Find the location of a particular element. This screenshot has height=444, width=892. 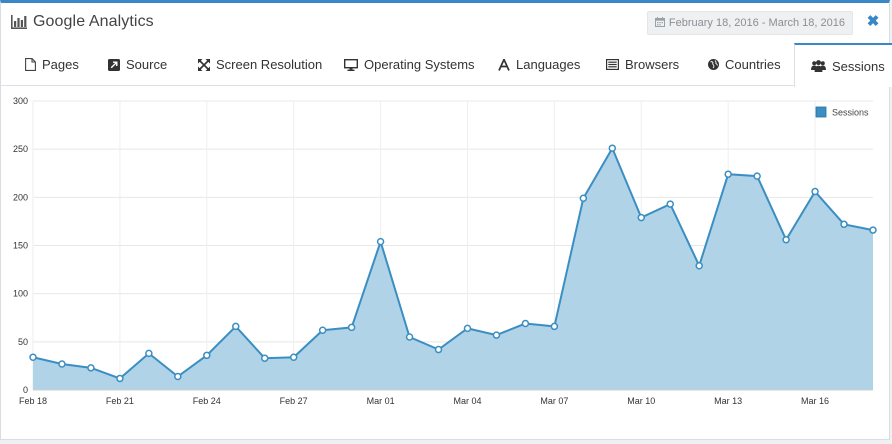

x-tick-label: Feb 18 is located at coordinates (33, 401).